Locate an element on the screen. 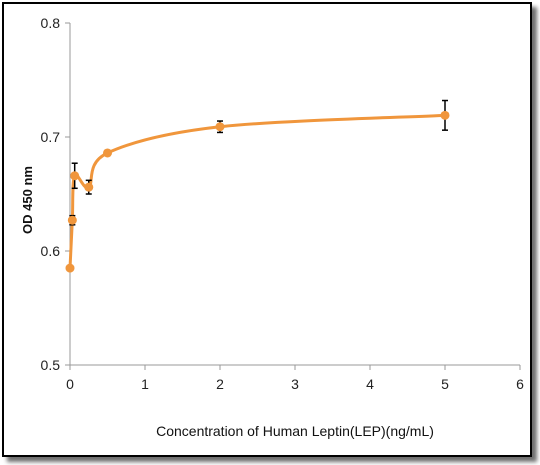 The height and width of the screenshot is (465, 540). y-axis-label: OD 450 nm is located at coordinates (27, 200).